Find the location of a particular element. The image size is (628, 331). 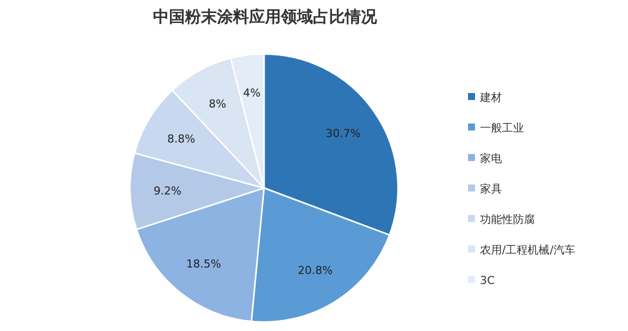

data-label: 8.8% is located at coordinates (181, 139).